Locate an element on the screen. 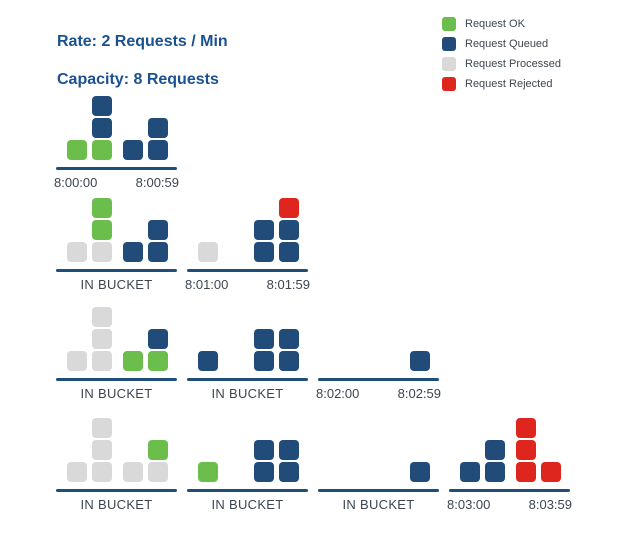 This screenshot has width=623, height=536. legend-item-rejected: Request Rejected is located at coordinates (501, 84).